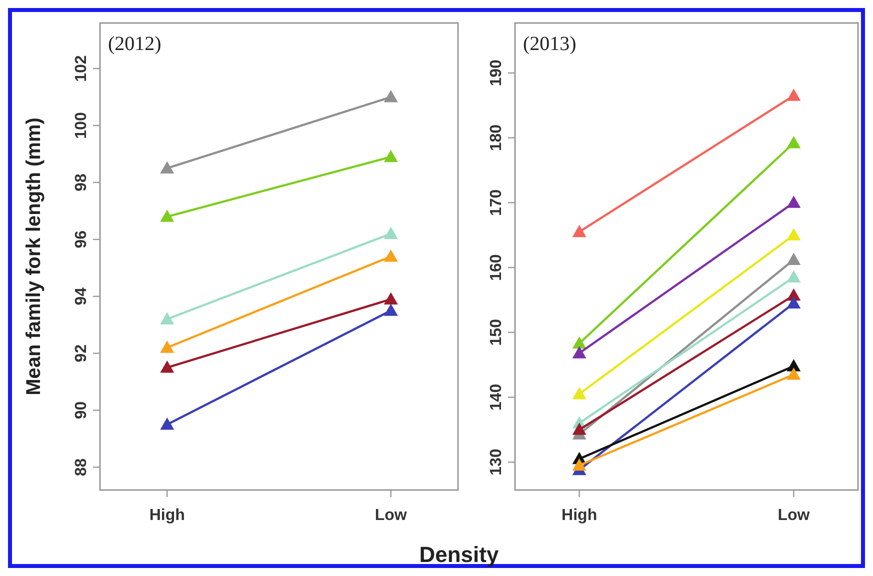  Describe the element at coordinates (496, 267) in the screenshot. I see `y-tick-label: 160` at that location.